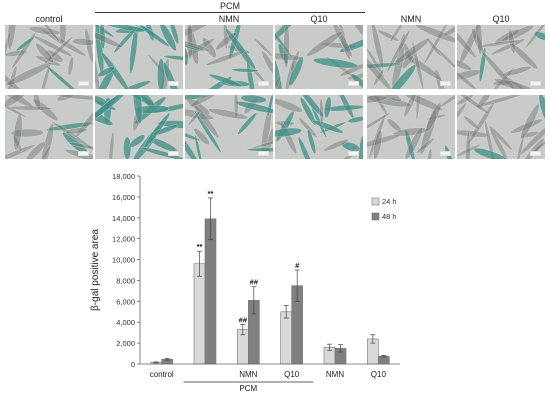  I want to click on panel-labels: PCM control NMN Q10 NMN Q10, so click(275, 15).